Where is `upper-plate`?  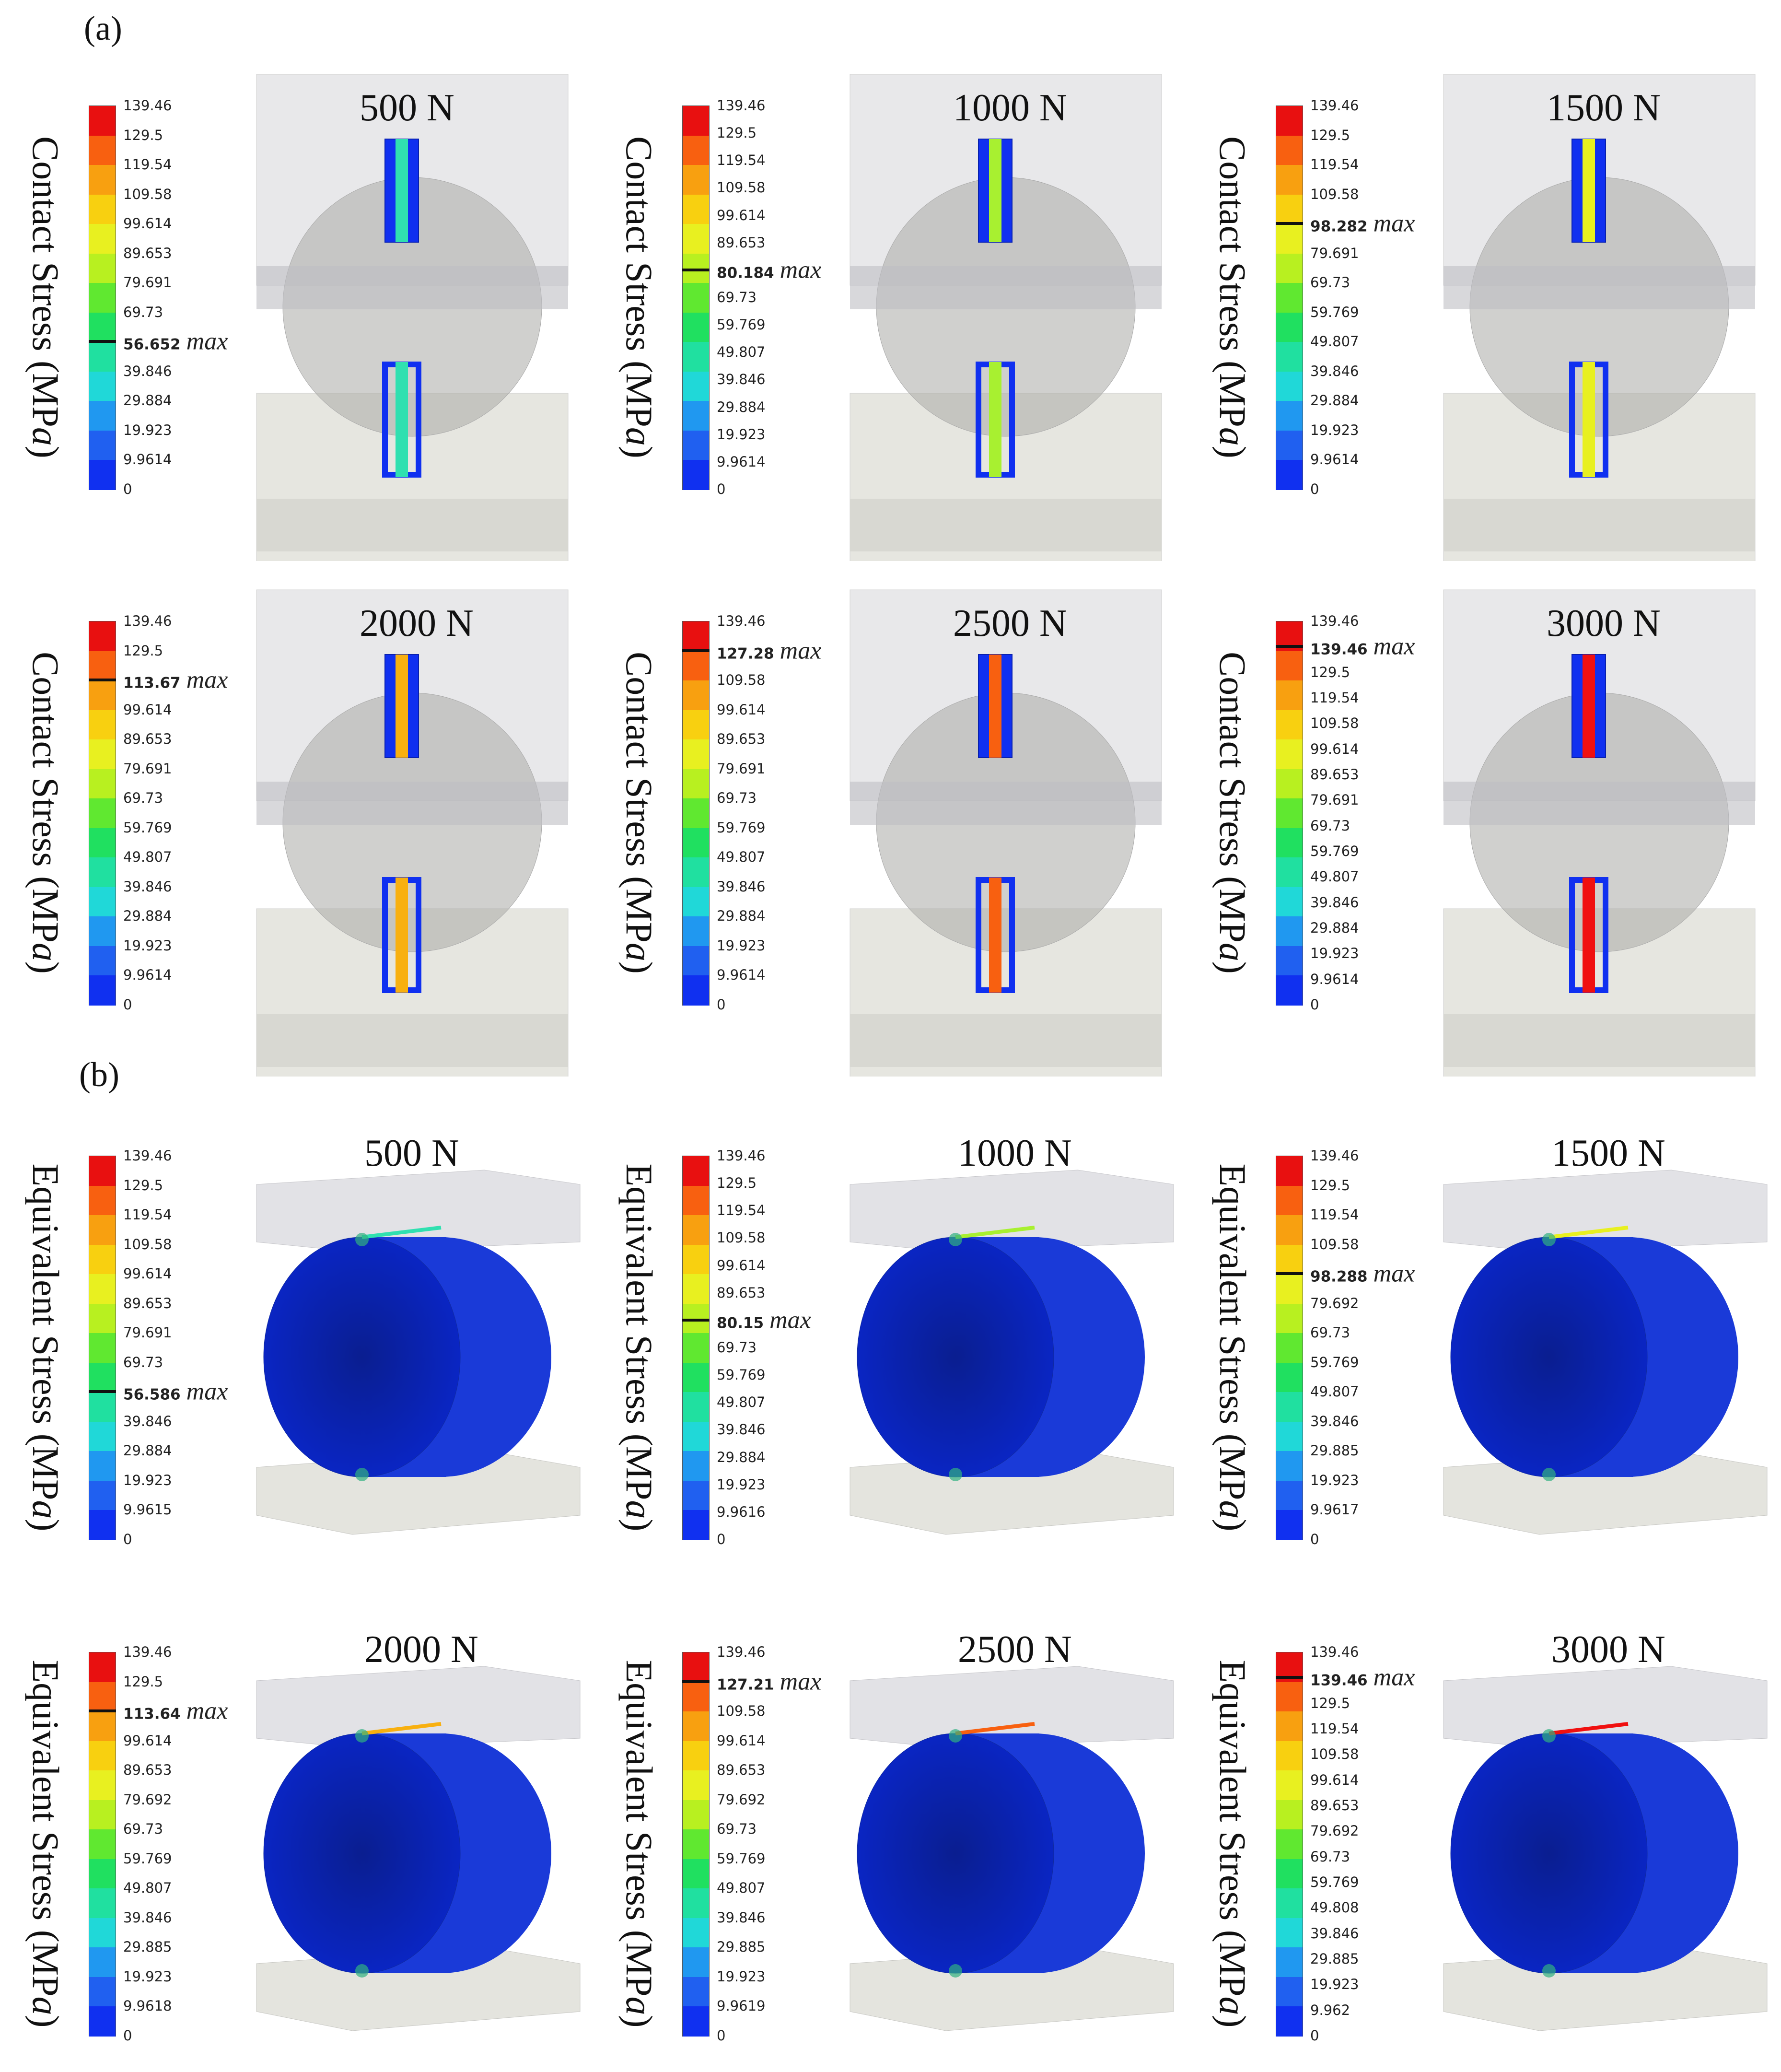 upper-plate is located at coordinates (419, 1707).